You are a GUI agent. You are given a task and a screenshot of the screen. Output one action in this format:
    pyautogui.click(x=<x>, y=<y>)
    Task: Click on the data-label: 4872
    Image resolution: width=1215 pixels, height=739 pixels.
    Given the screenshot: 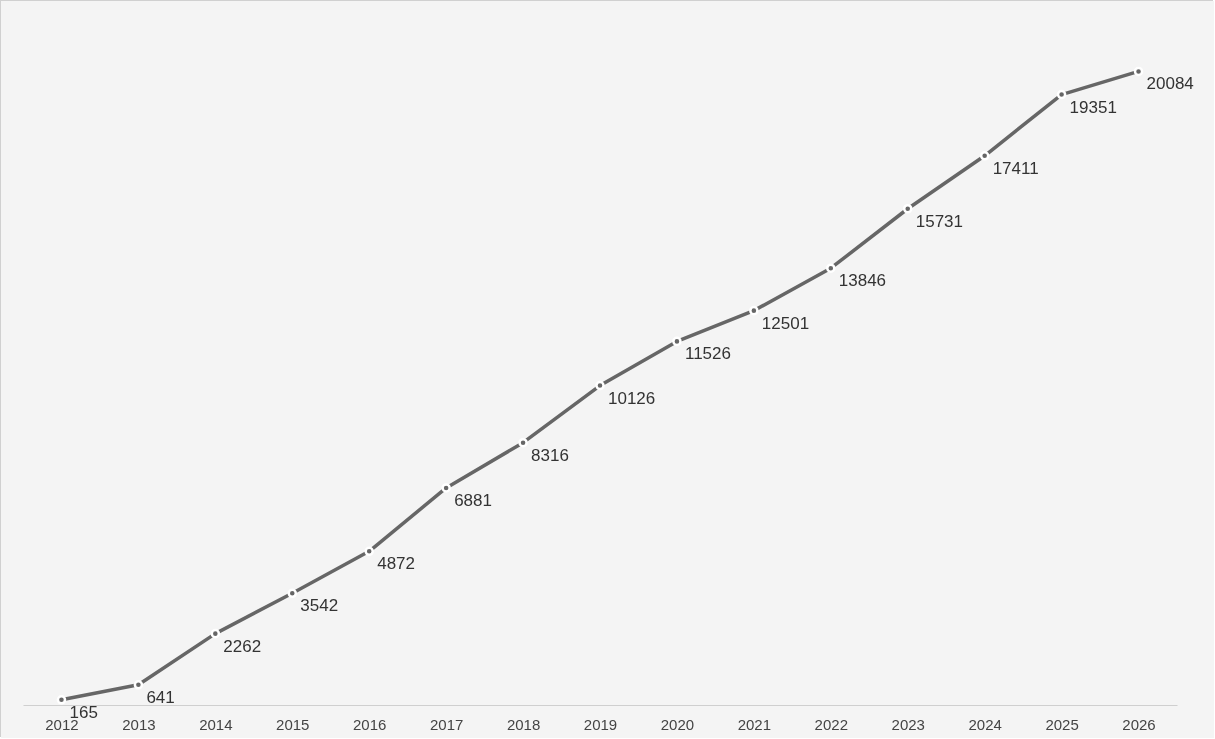 What is the action you would take?
    pyautogui.click(x=396, y=564)
    